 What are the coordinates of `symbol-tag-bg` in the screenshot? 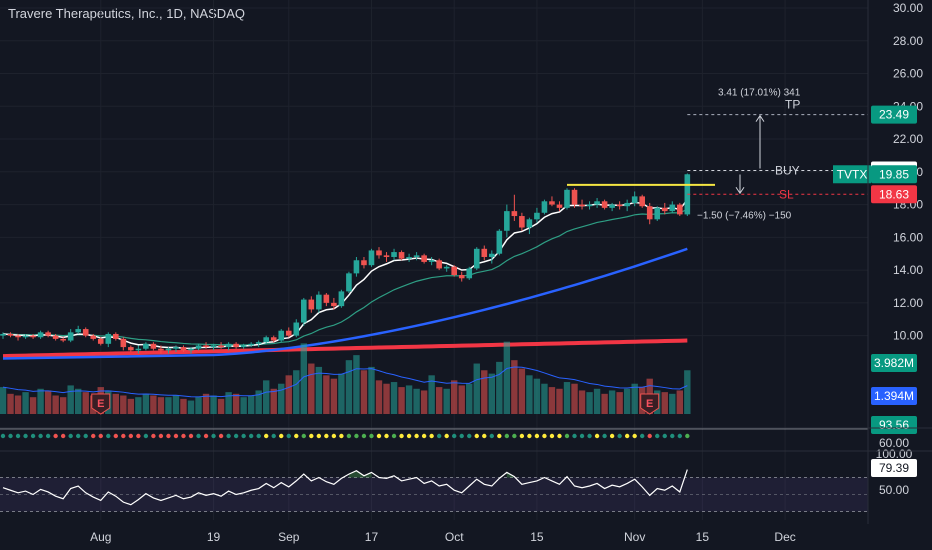 It's located at (852, 174).